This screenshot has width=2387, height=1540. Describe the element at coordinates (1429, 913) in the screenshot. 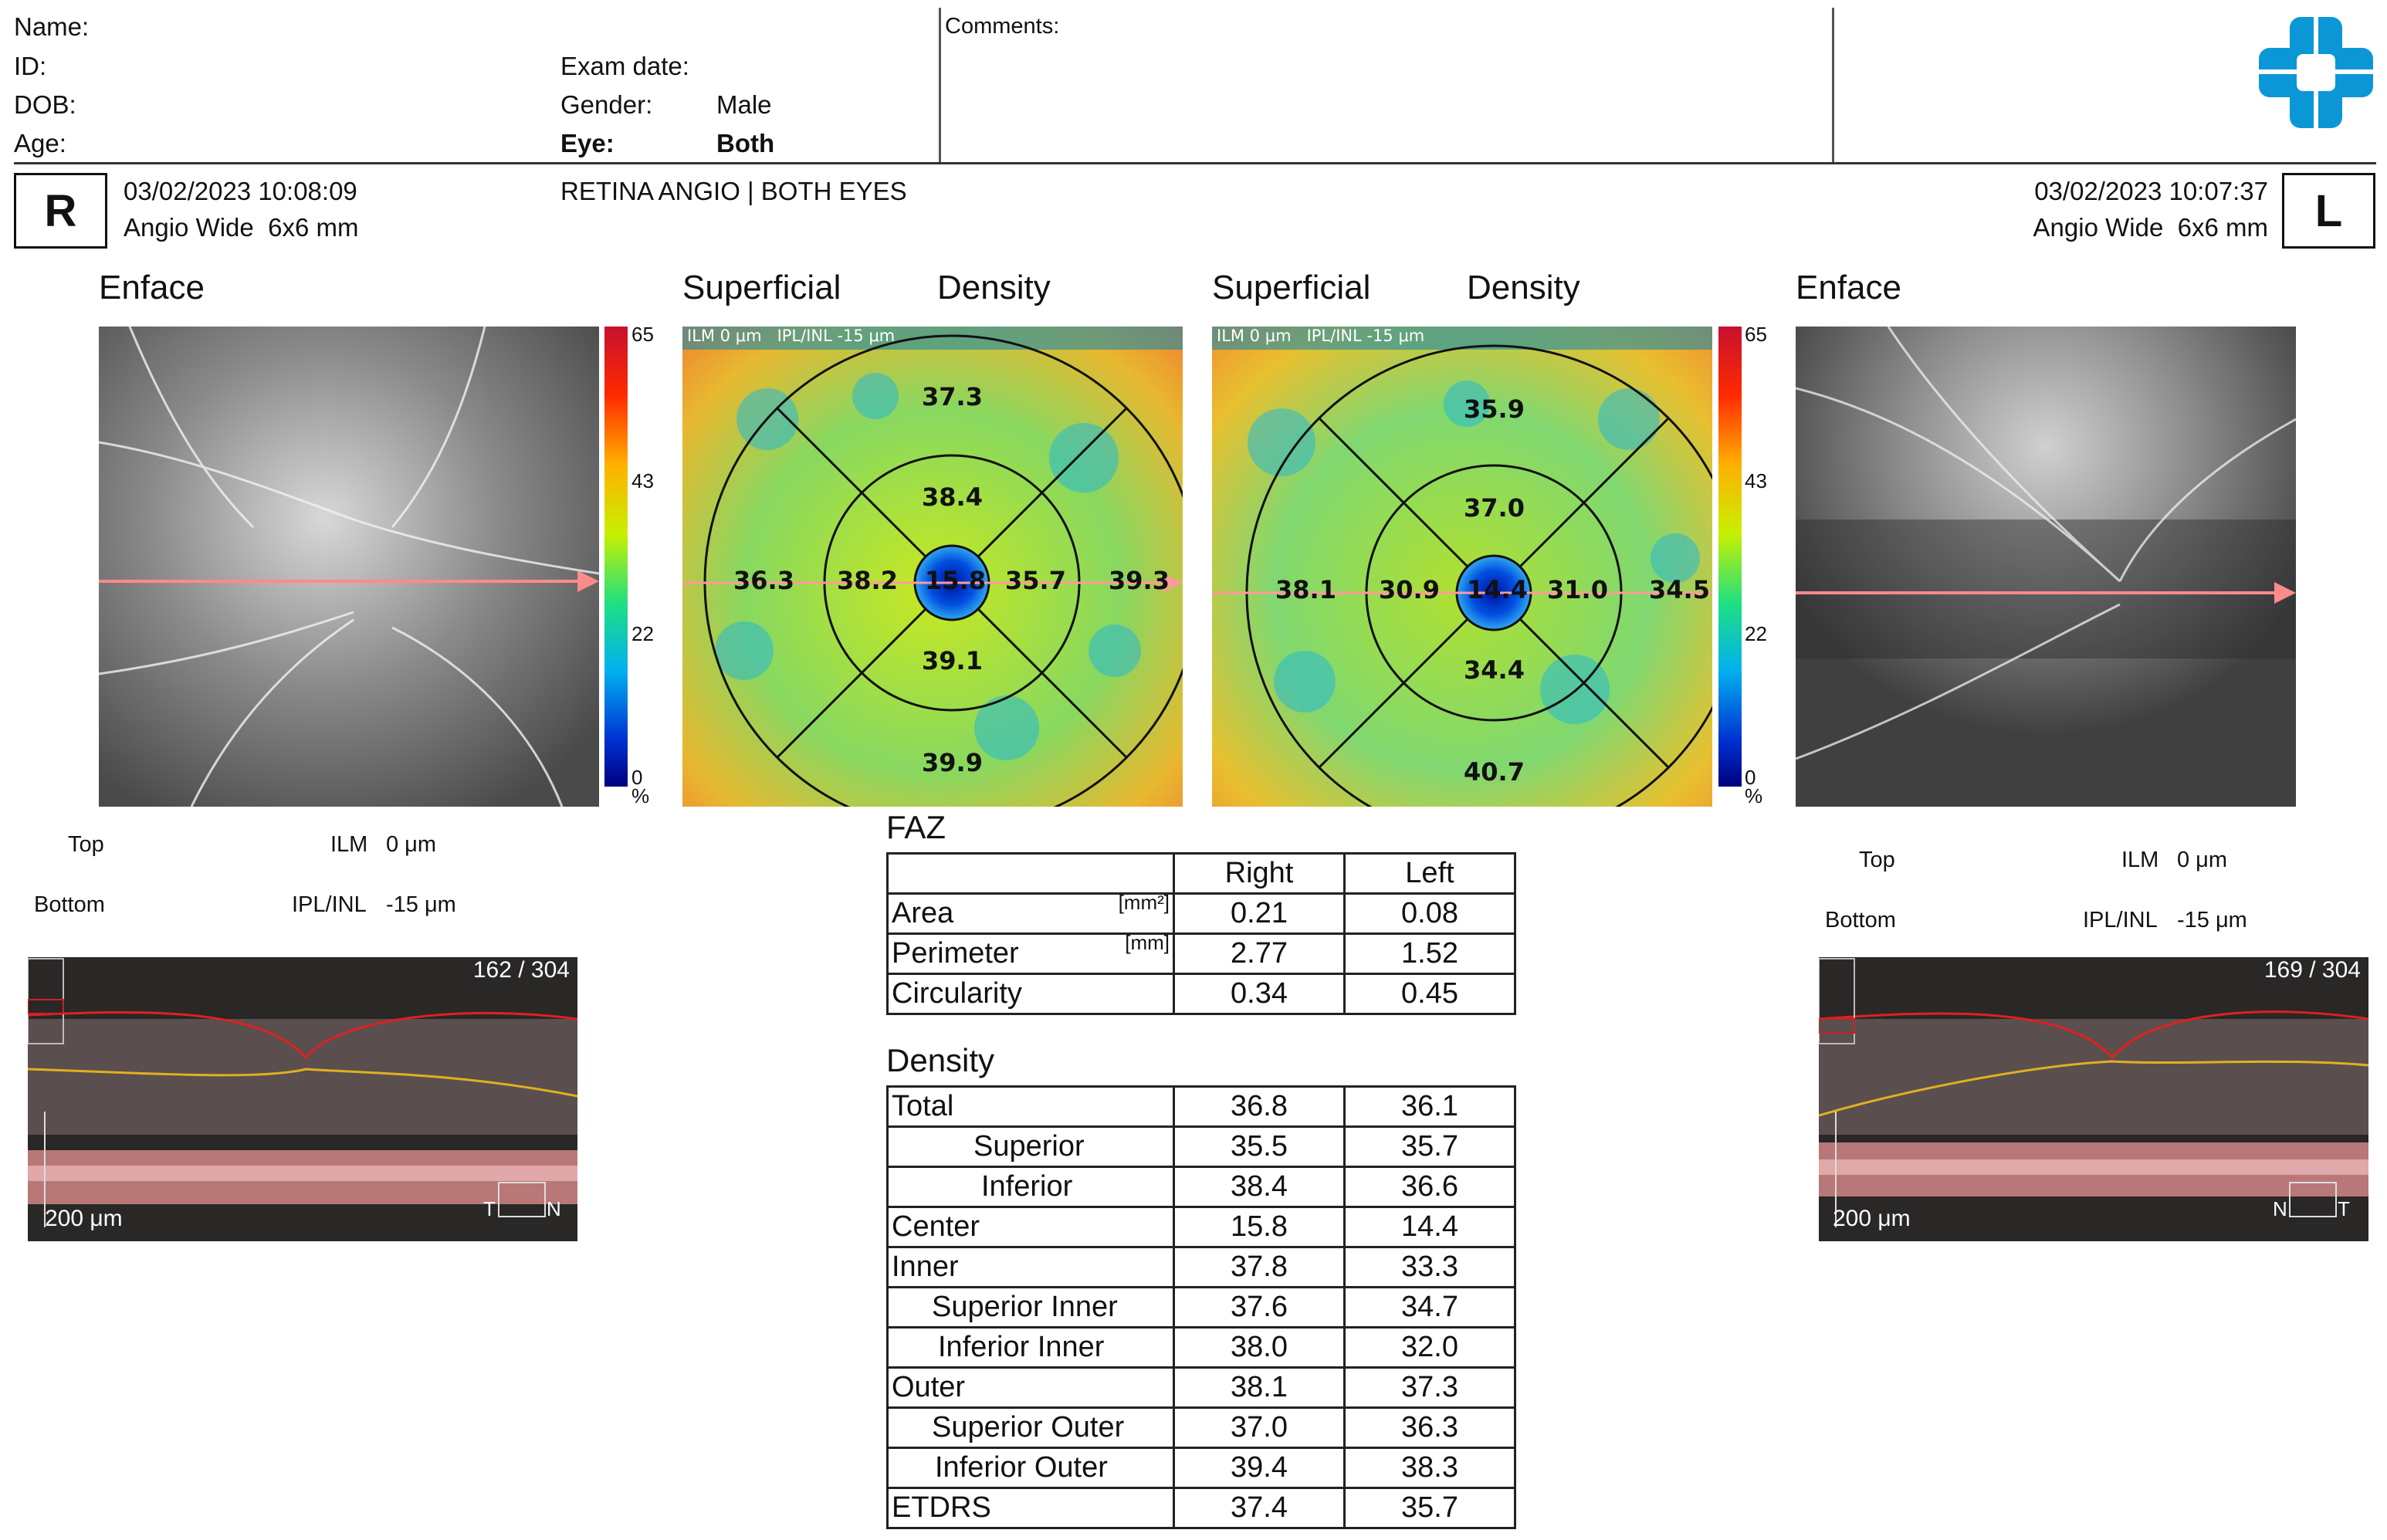

I see `faz-left-value: 0.08` at that location.